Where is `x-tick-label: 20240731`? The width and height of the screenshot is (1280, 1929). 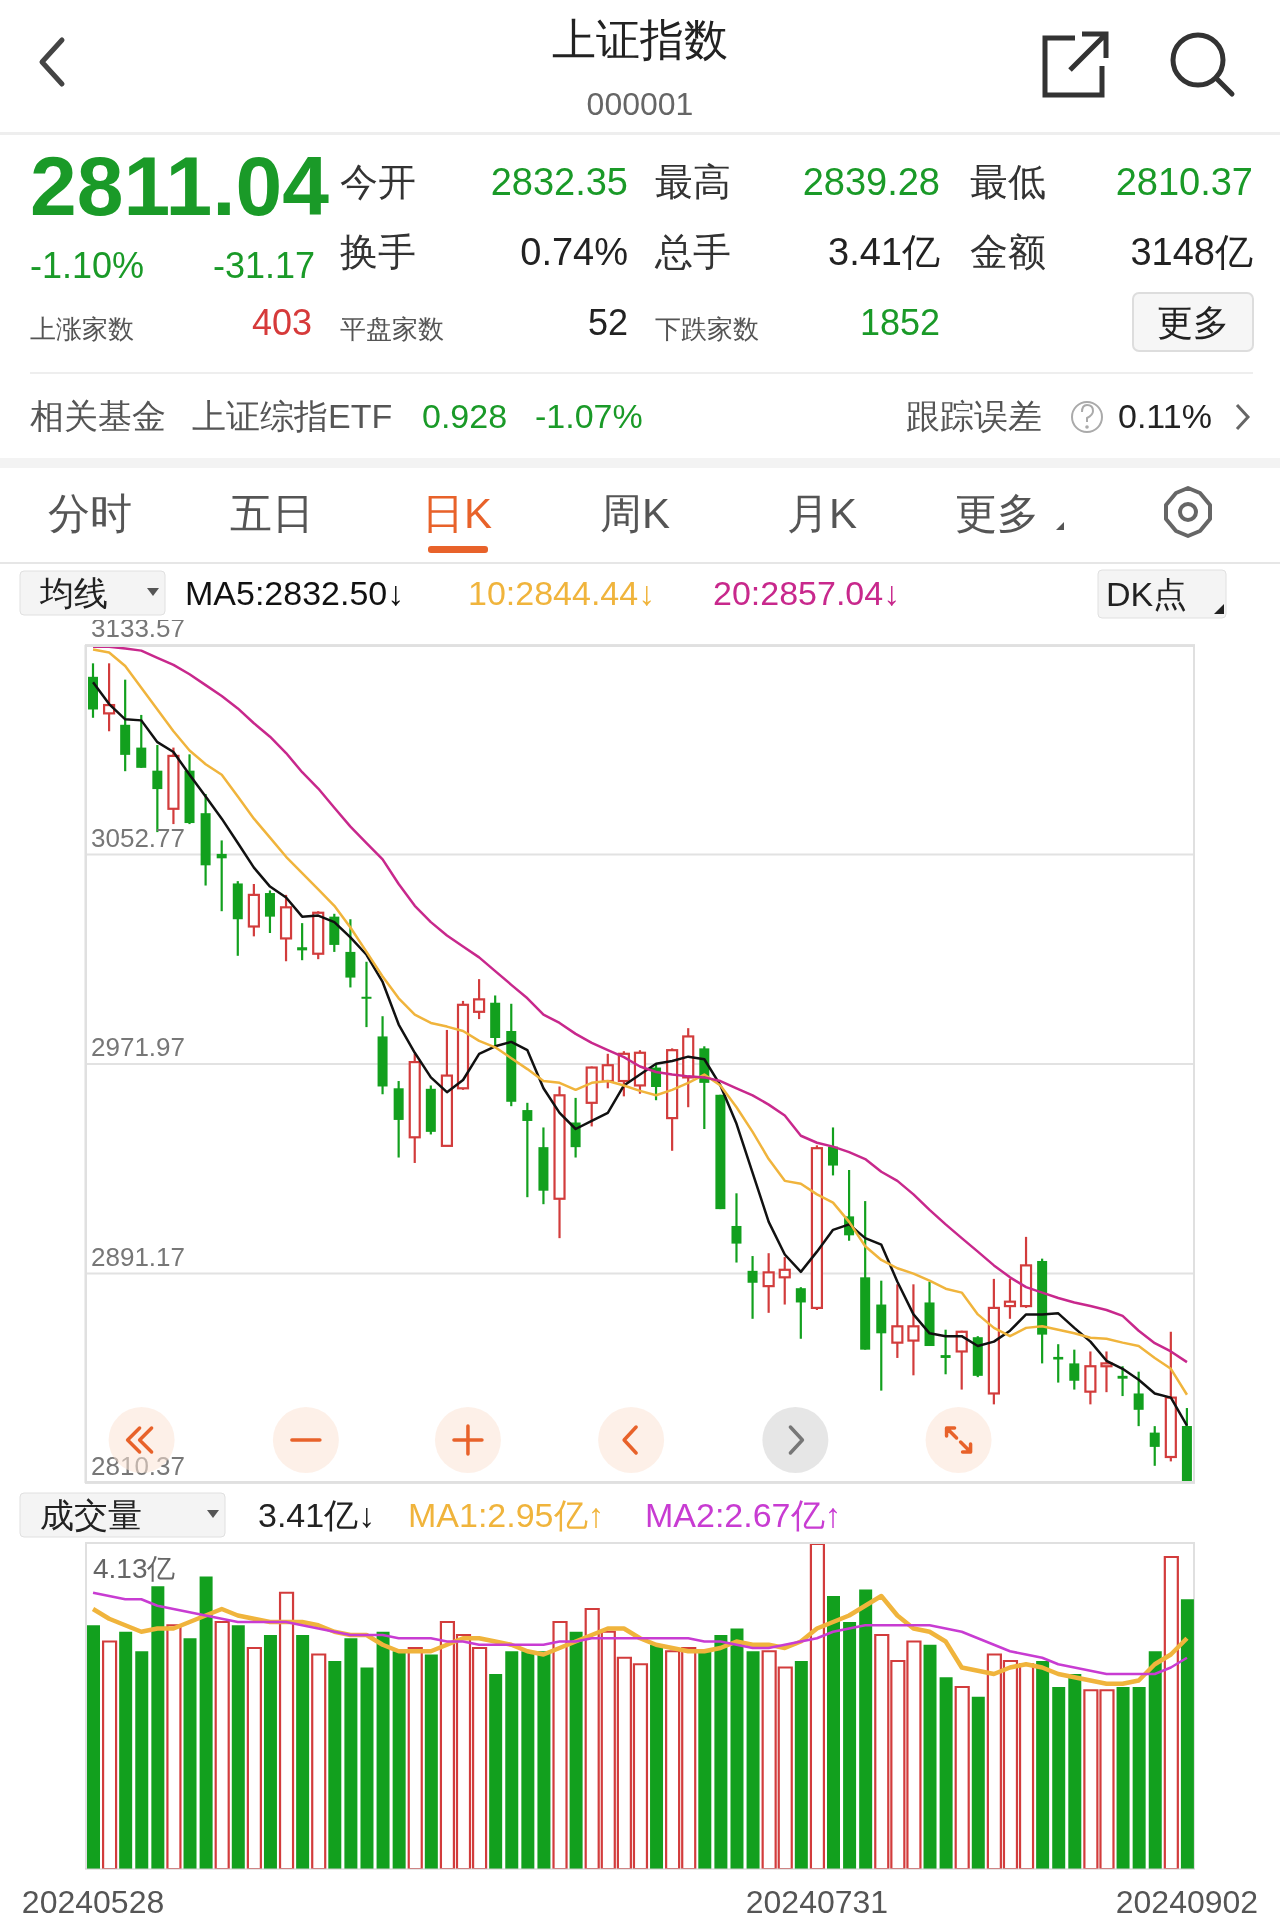 x-tick-label: 20240731 is located at coordinates (817, 1902).